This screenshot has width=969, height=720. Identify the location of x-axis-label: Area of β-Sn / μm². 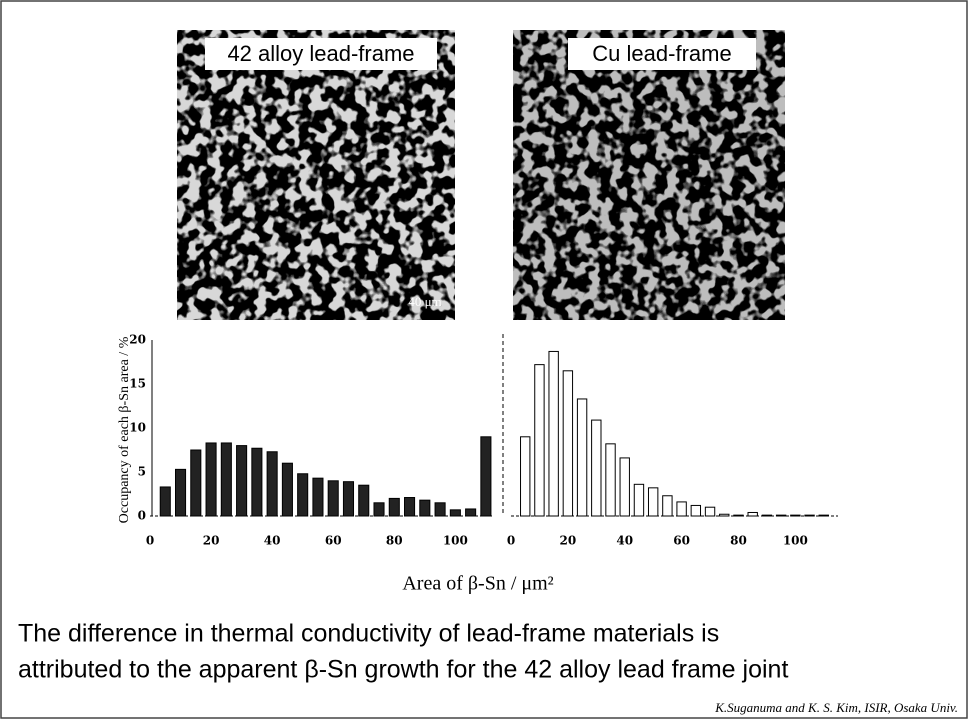
(477, 584).